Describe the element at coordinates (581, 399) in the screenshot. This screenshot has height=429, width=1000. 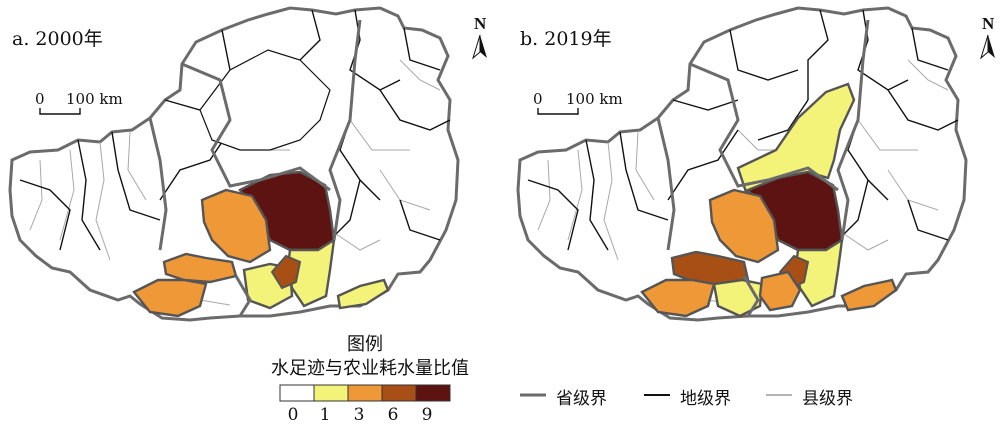
I see `legend-label-province: 省级界` at that location.